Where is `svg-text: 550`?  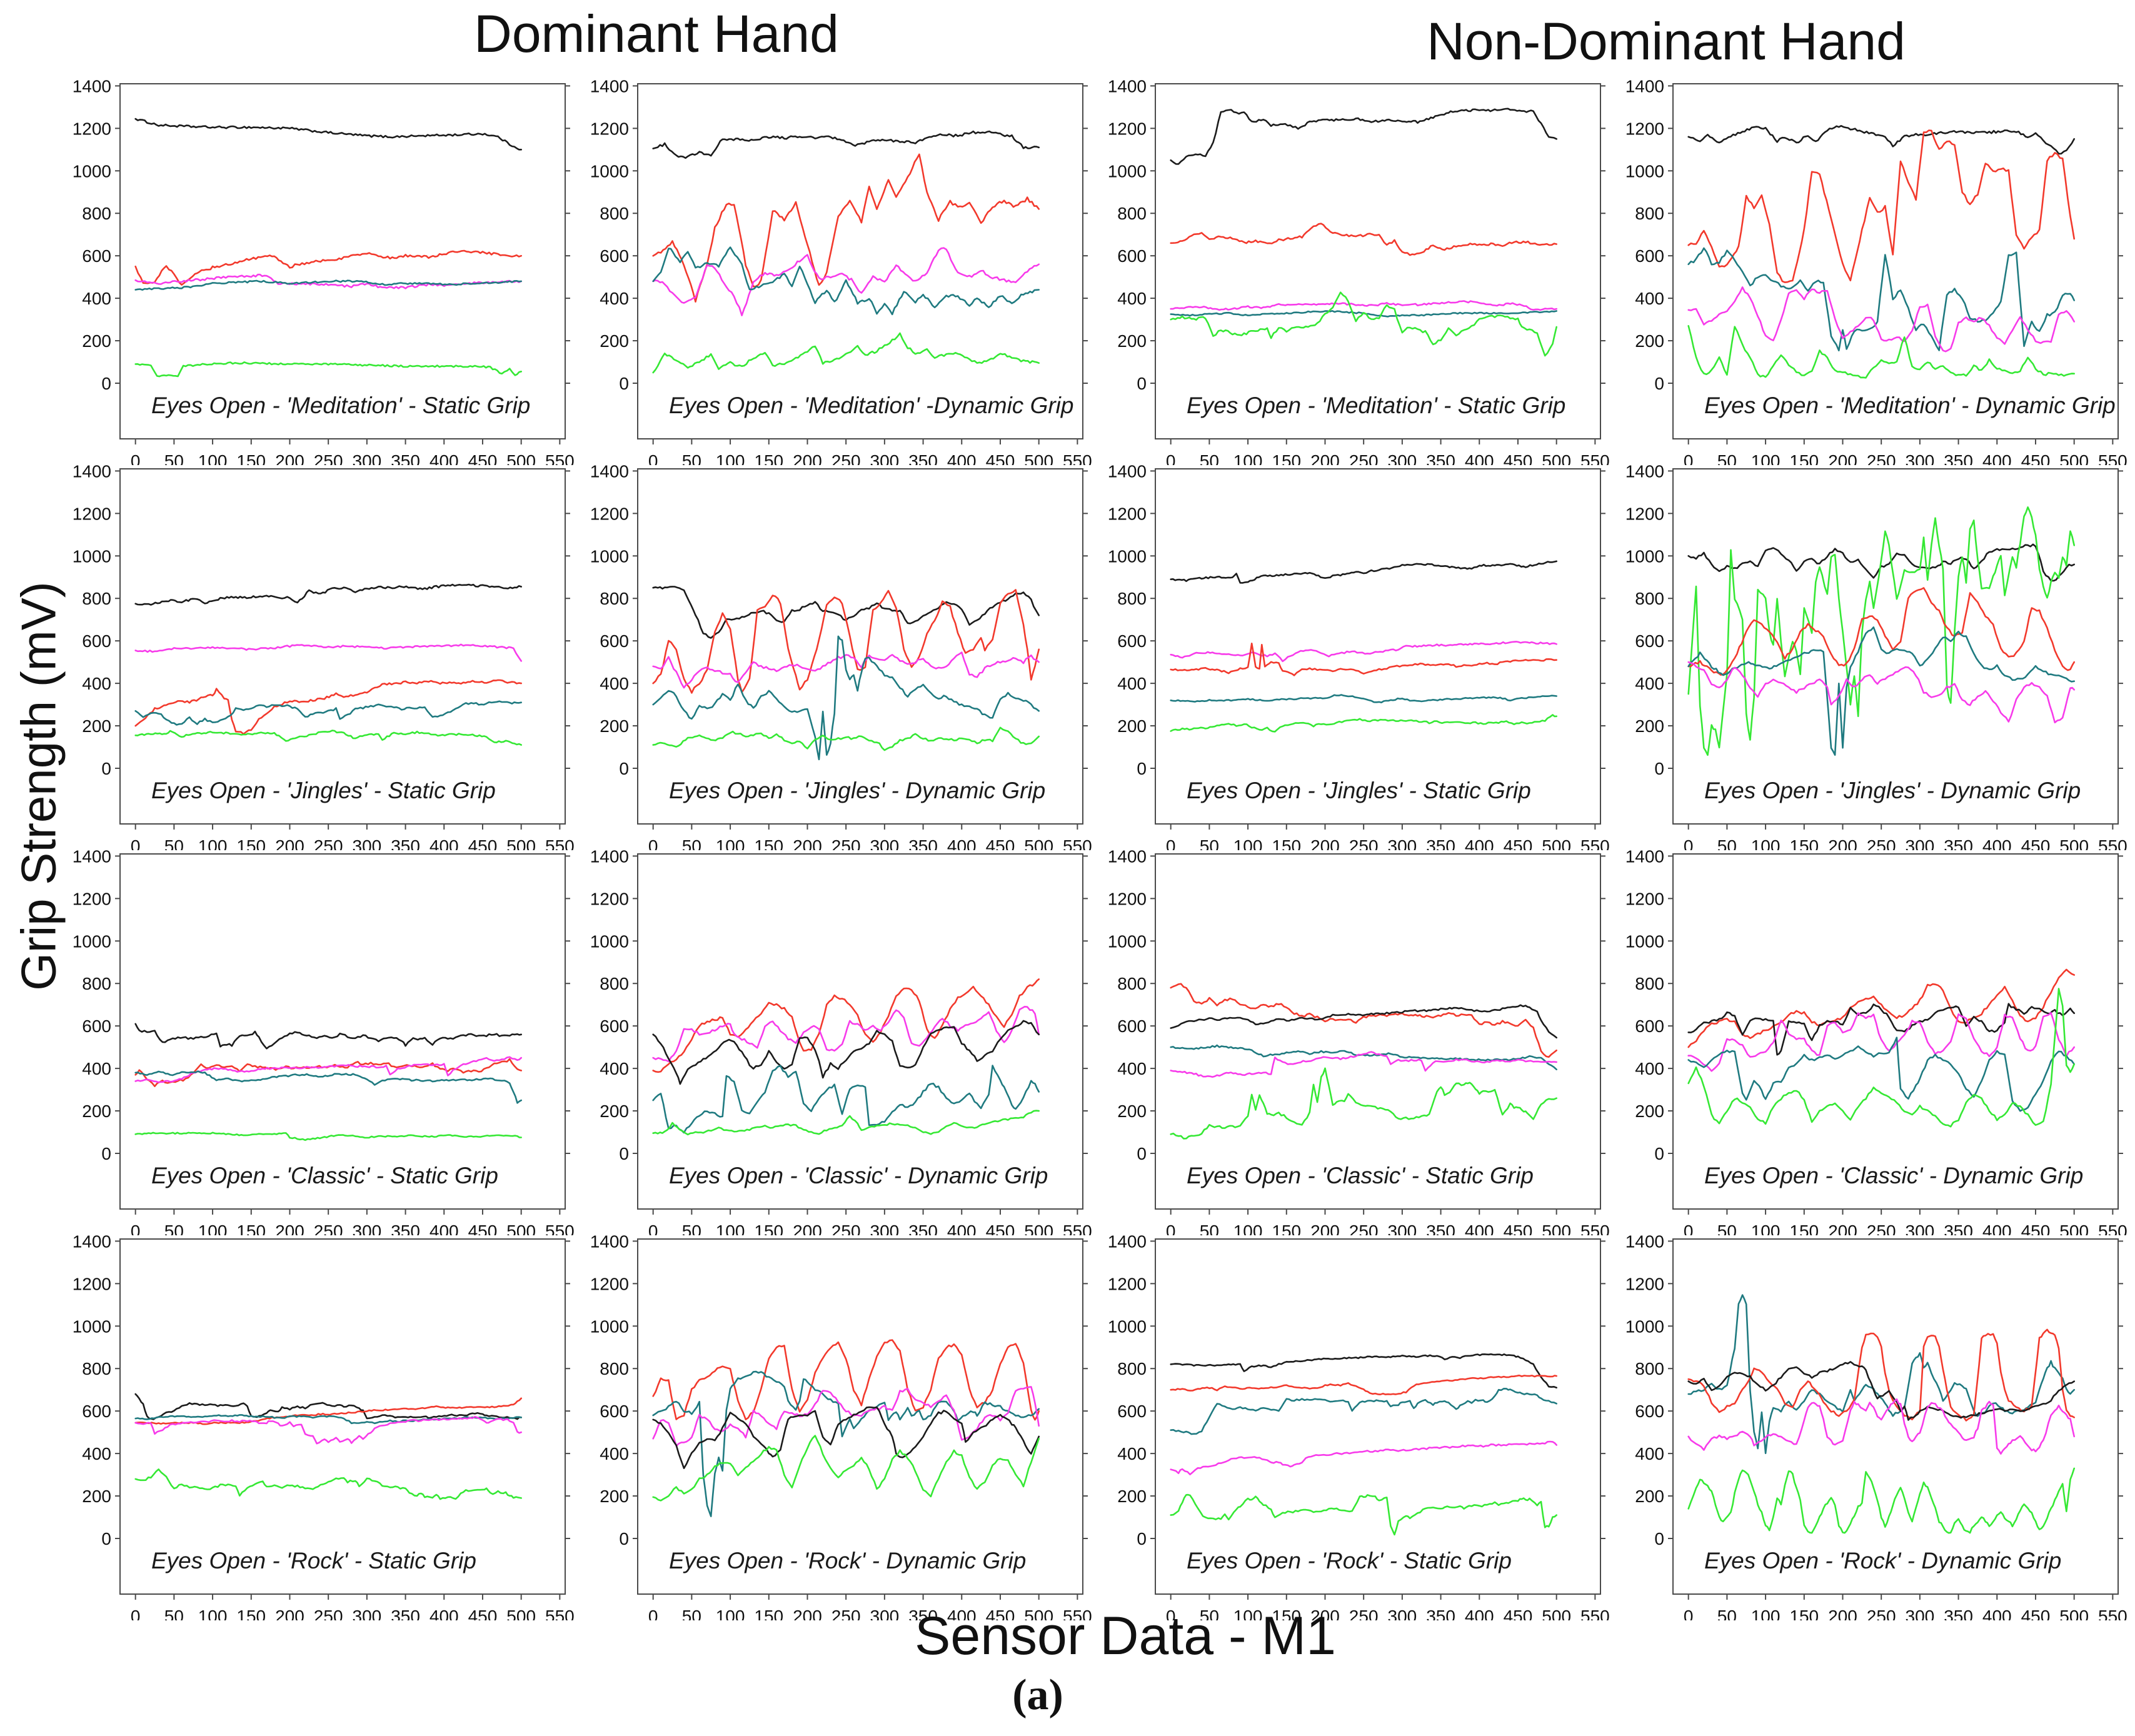
svg-text: 550 is located at coordinates (560, 458).